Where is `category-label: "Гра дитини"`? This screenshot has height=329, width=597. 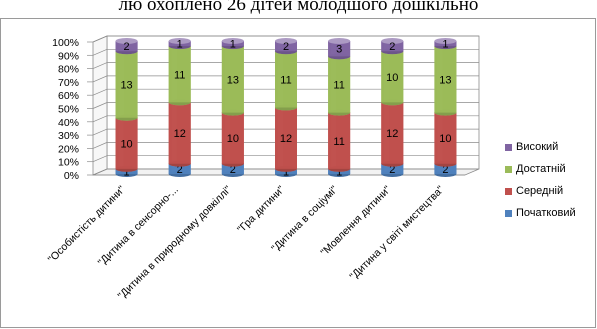 category-label: "Гра дитини" is located at coordinates (261, 209).